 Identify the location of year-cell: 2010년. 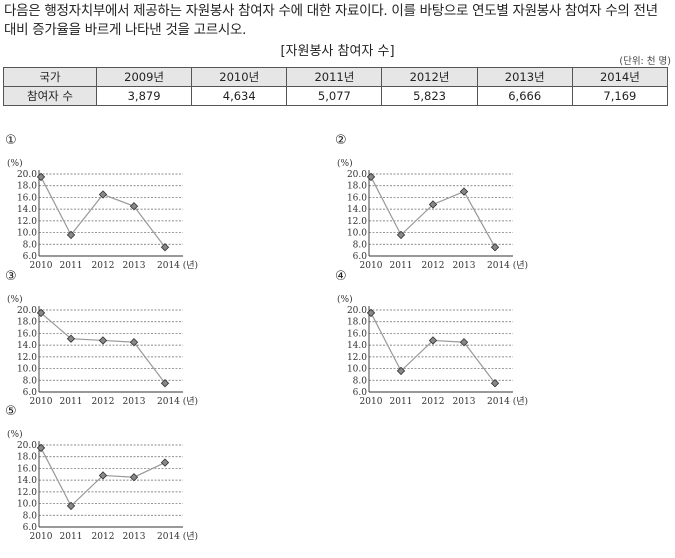
(239, 77).